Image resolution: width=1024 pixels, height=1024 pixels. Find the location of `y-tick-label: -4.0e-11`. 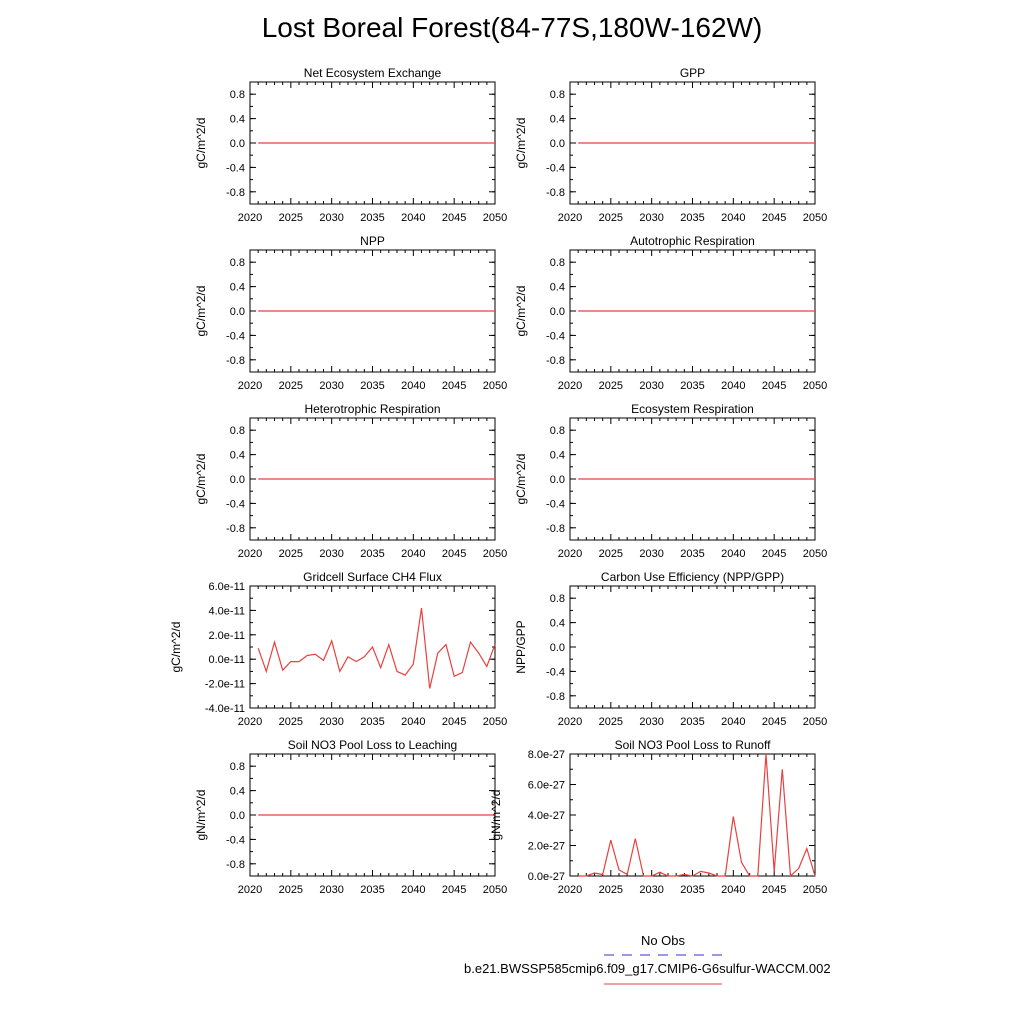

y-tick-label: -4.0e-11 is located at coordinates (225, 709).